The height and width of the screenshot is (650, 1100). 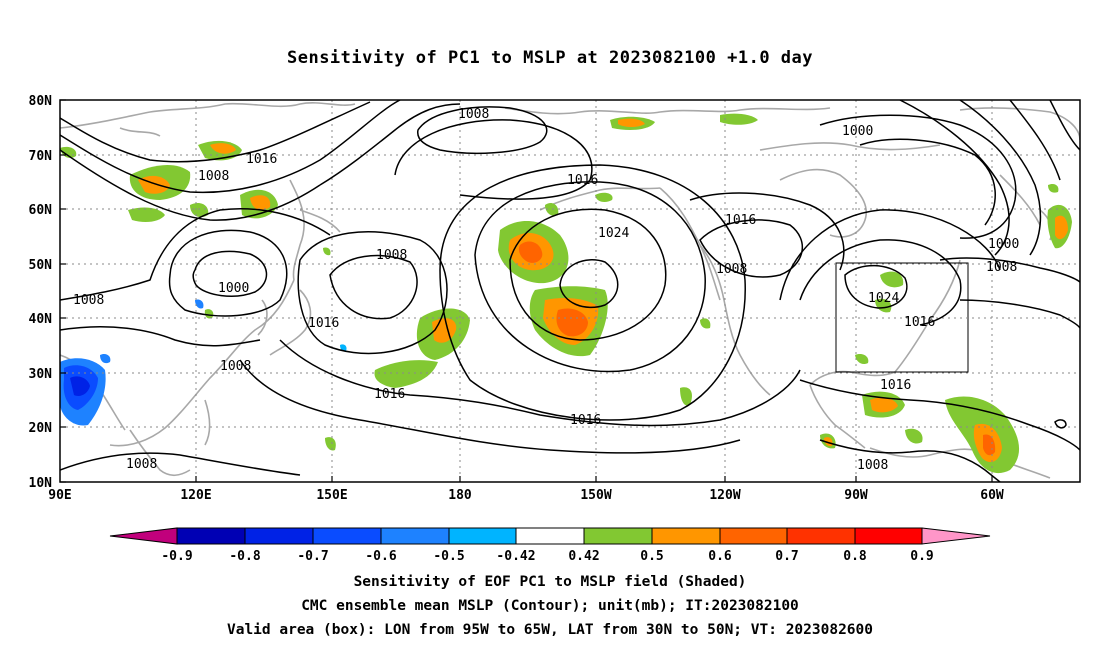 What do you see at coordinates (244, 556) in the screenshot?
I see `colorbar-label: -0.8` at bounding box center [244, 556].